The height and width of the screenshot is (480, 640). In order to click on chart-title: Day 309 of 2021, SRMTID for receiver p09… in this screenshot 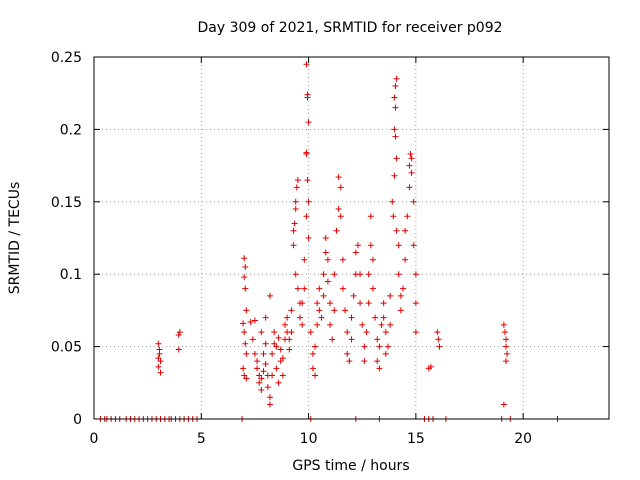, I will do `click(349, 28)`.